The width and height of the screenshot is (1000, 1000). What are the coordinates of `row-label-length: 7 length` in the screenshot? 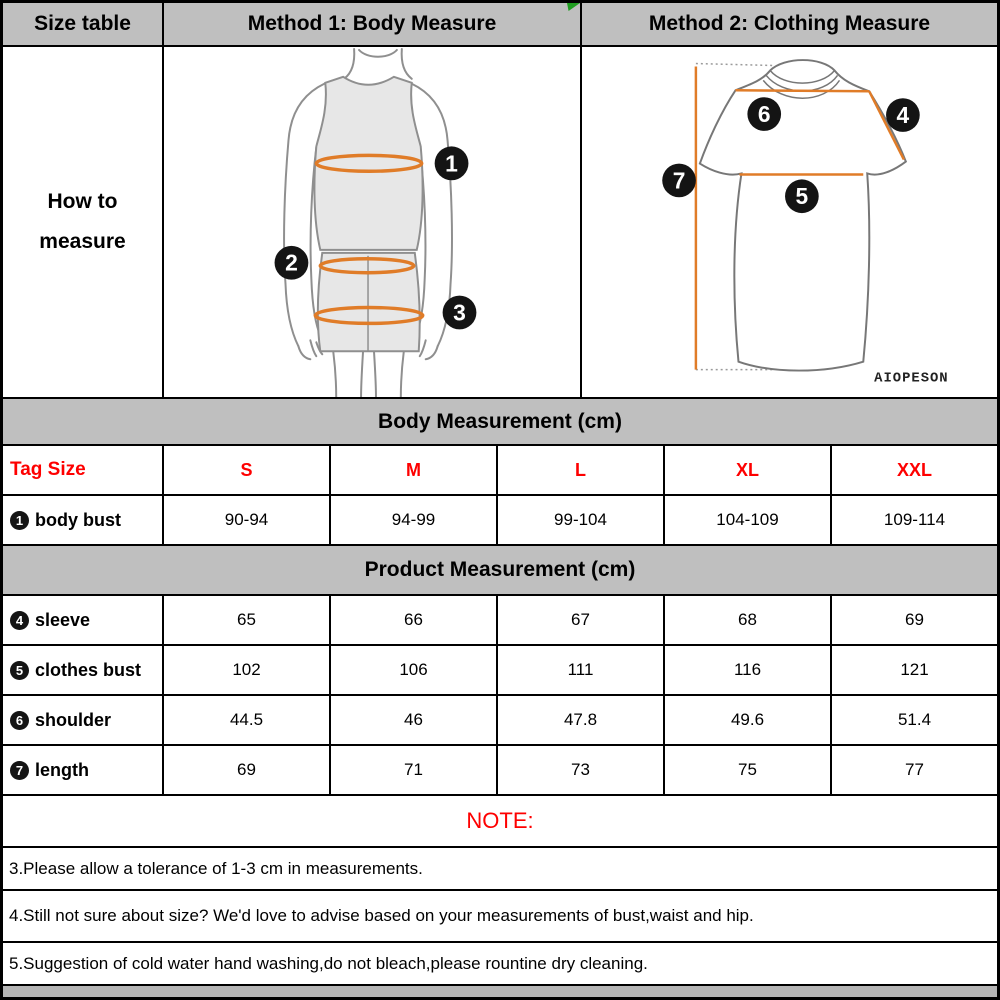 It's located at (83, 770).